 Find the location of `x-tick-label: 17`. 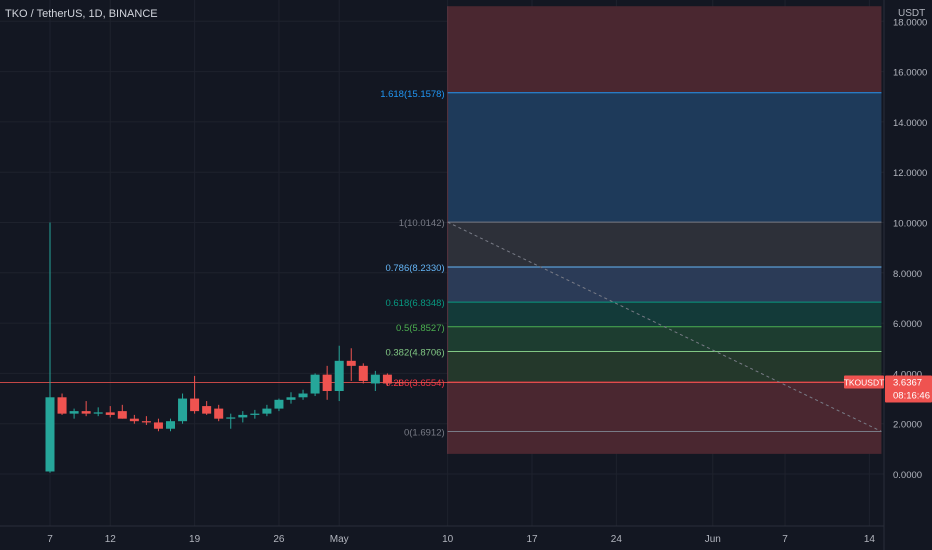

x-tick-label: 17 is located at coordinates (532, 539).